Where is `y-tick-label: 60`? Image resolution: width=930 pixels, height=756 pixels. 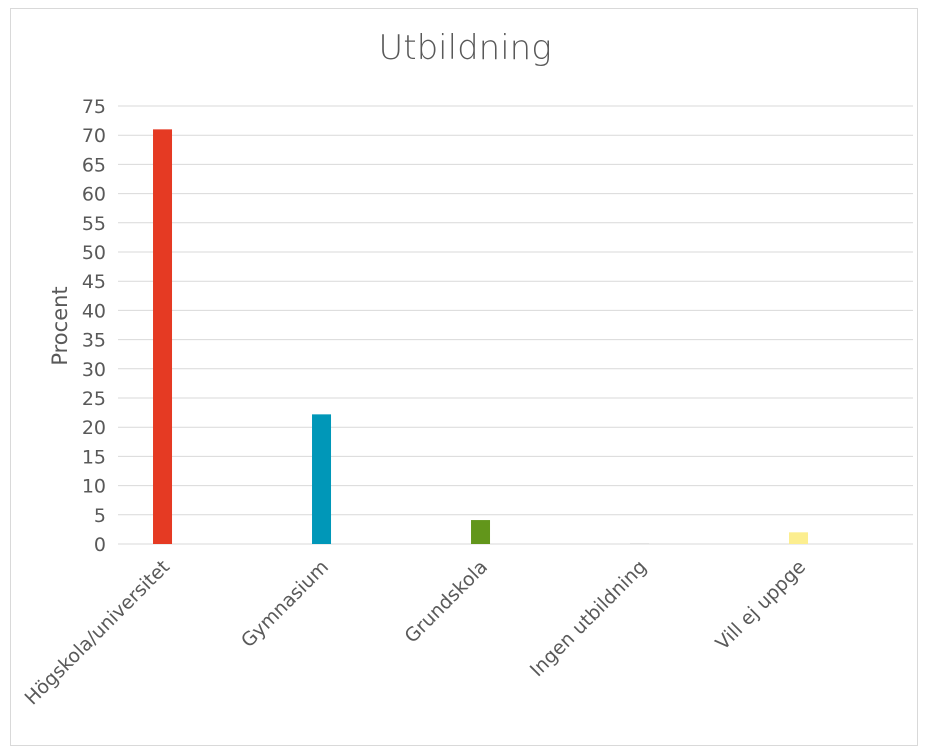 y-tick-label: 60 is located at coordinates (94, 195).